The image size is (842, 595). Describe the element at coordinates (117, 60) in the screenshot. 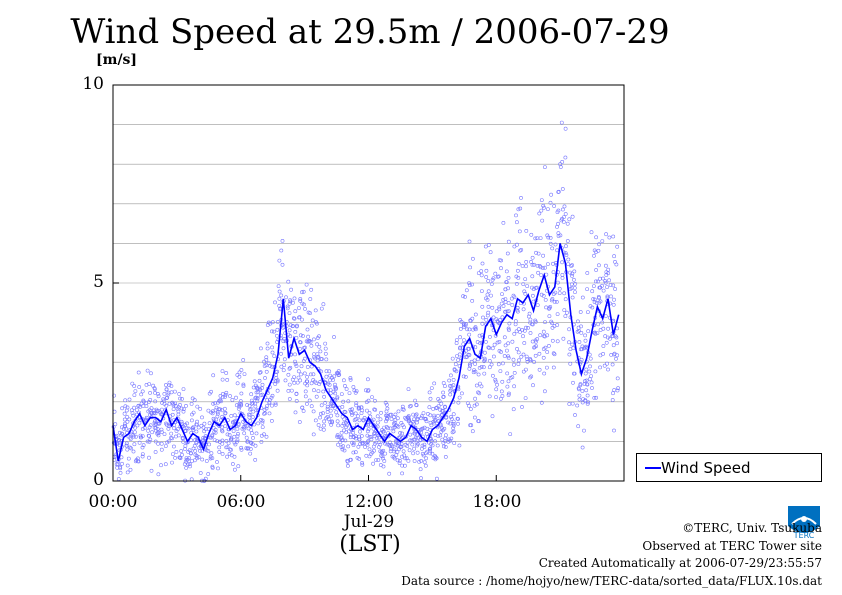

I see `y-axis-unit: [m/s]` at that location.